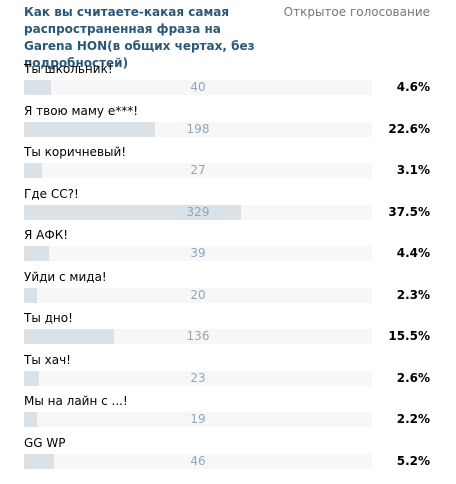 This screenshot has width=456, height=484. Describe the element at coordinates (46, 235) in the screenshot. I see `poll-option-label: Я АФК!` at that location.